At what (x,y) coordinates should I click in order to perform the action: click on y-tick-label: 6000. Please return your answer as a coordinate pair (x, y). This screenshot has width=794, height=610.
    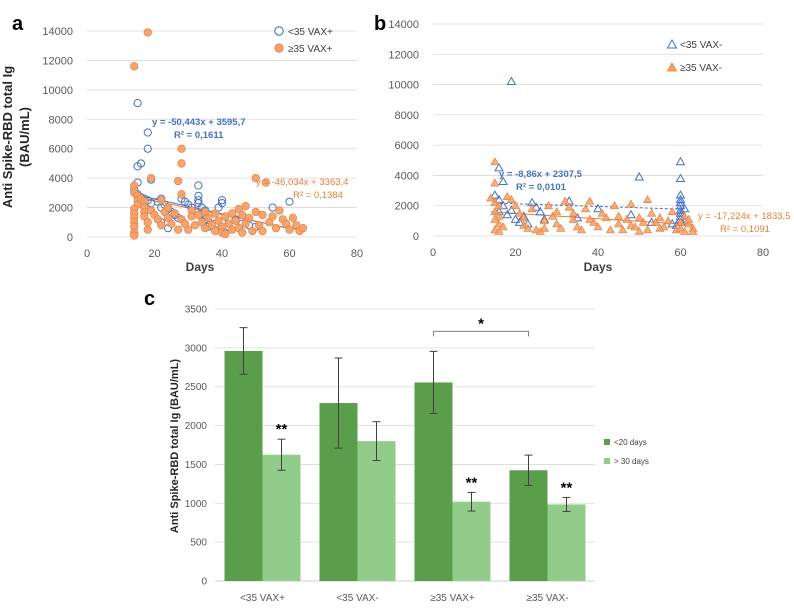
    Looking at the image, I should click on (61, 150).